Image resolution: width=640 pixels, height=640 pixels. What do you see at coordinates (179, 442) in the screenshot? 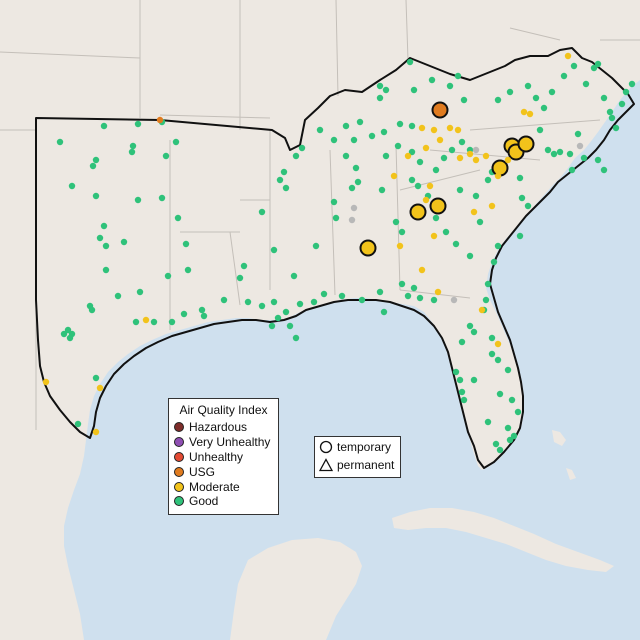
I see `very-unhealthy-swatch` at bounding box center [179, 442].